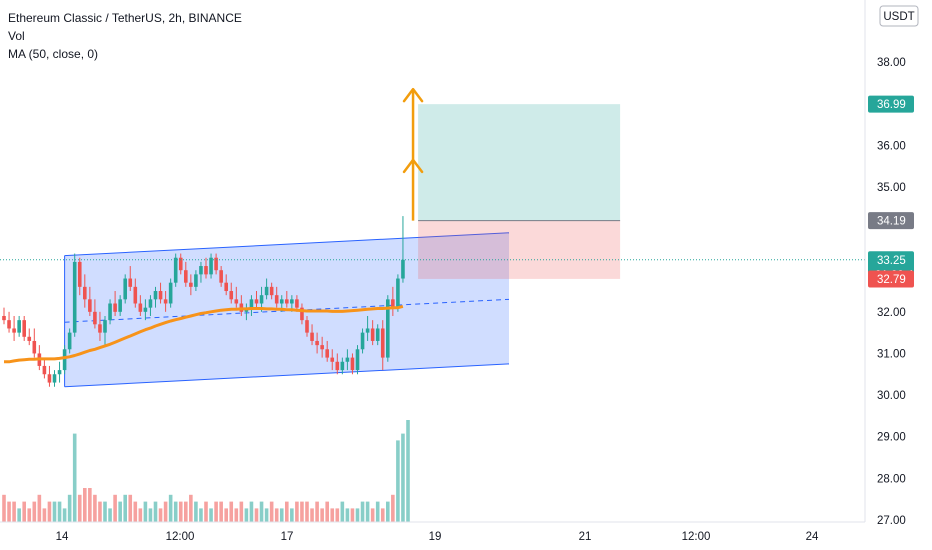 Image resolution: width=932 pixels, height=550 pixels. I want to click on price-tick-label: 38.00, so click(891, 63).